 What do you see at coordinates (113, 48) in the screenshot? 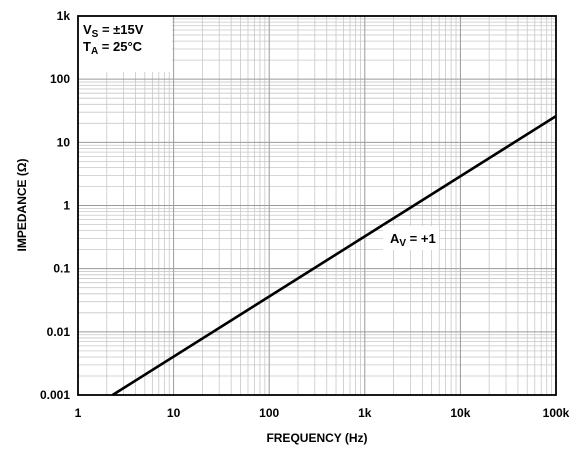
I see `temperature-annotation: TA = 25°C` at bounding box center [113, 48].